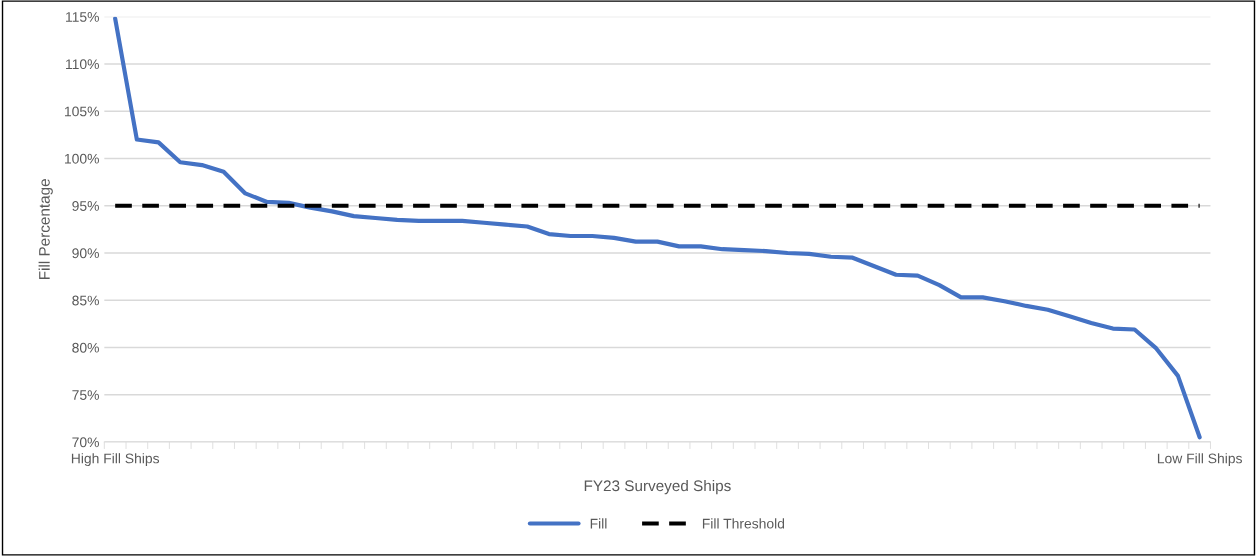  I want to click on y-tick-label: 90%, so click(85, 253).